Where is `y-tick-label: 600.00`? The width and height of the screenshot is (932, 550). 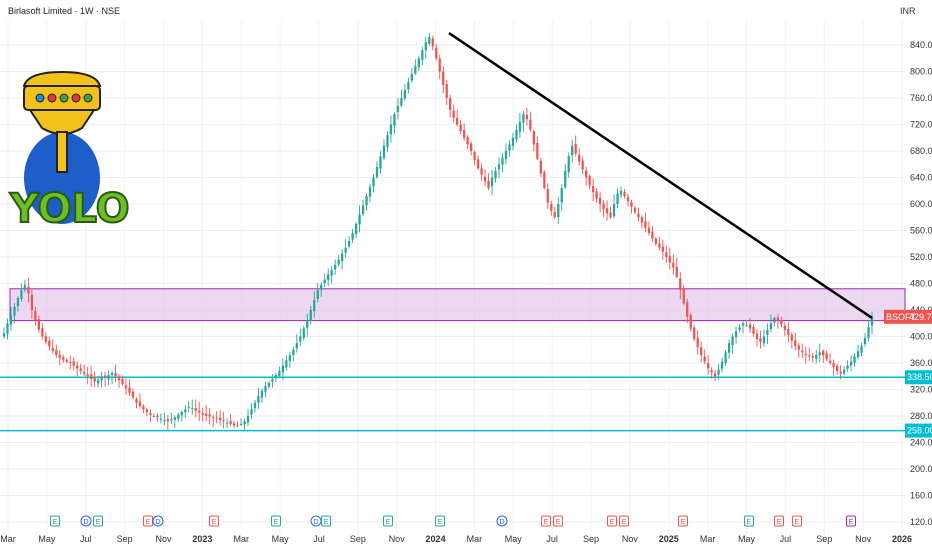
y-tick-label: 600.00 is located at coordinates (921, 204).